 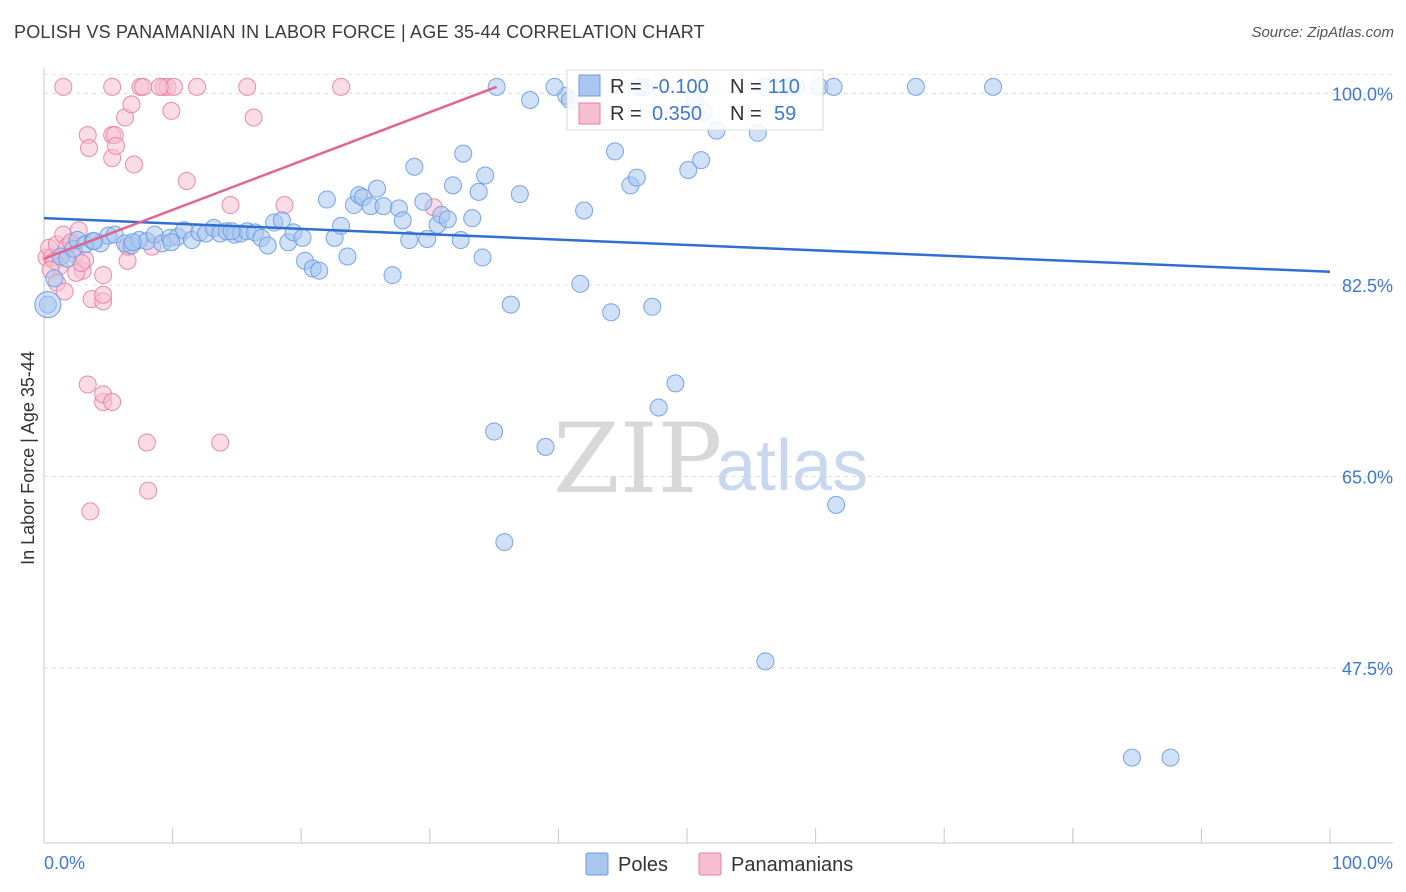 What do you see at coordinates (792, 865) in the screenshot?
I see `bottom-legend-label-panamanians: Panamanians` at bounding box center [792, 865].